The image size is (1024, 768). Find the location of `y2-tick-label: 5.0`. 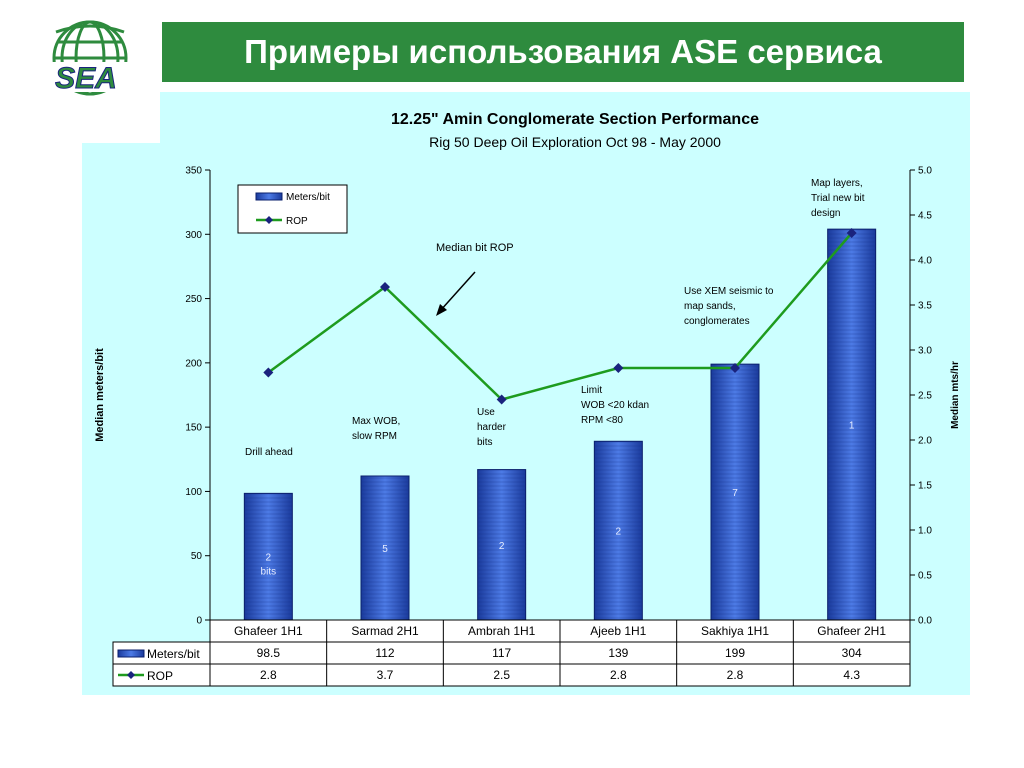

y2-tick-label: 5.0 is located at coordinates (925, 171).